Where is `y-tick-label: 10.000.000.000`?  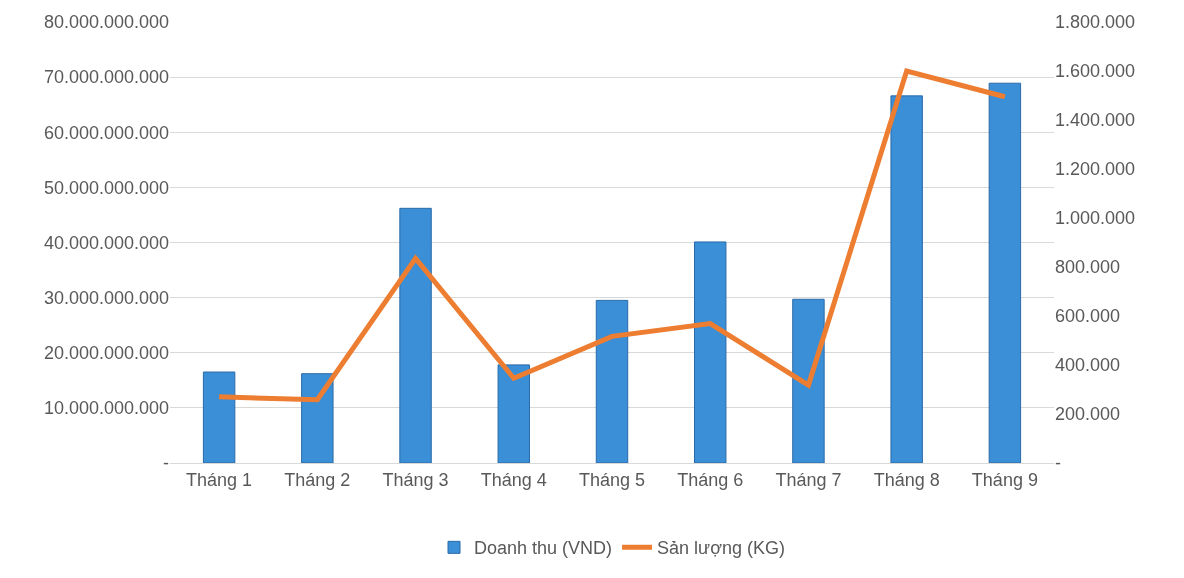
y-tick-label: 10.000.000.000 is located at coordinates (106, 408).